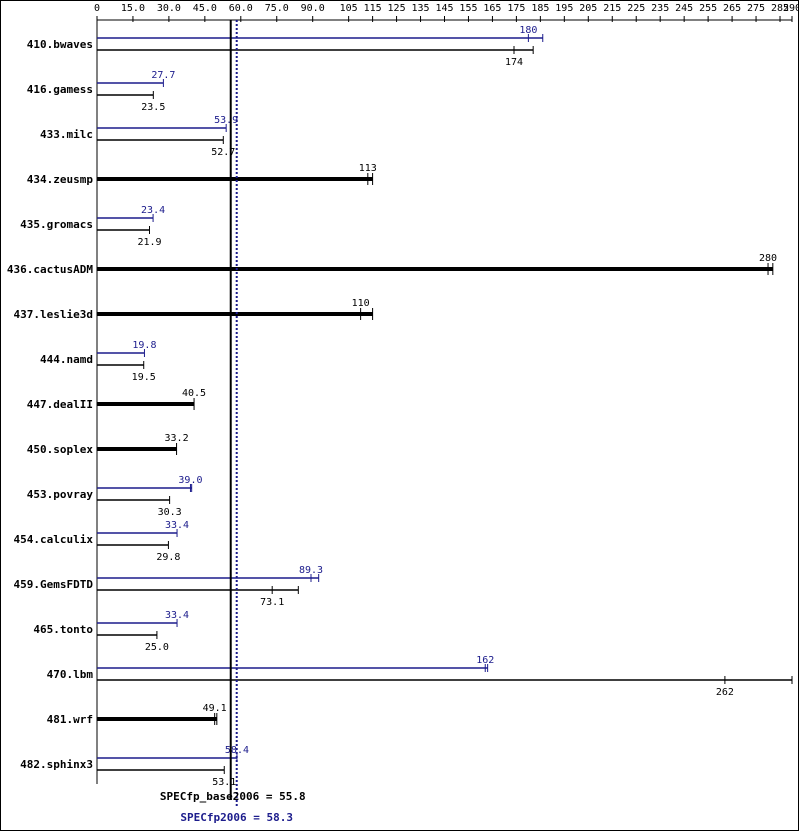 This screenshot has height=831, width=799. I want to click on bar-value-label: 33.2, so click(177, 438).